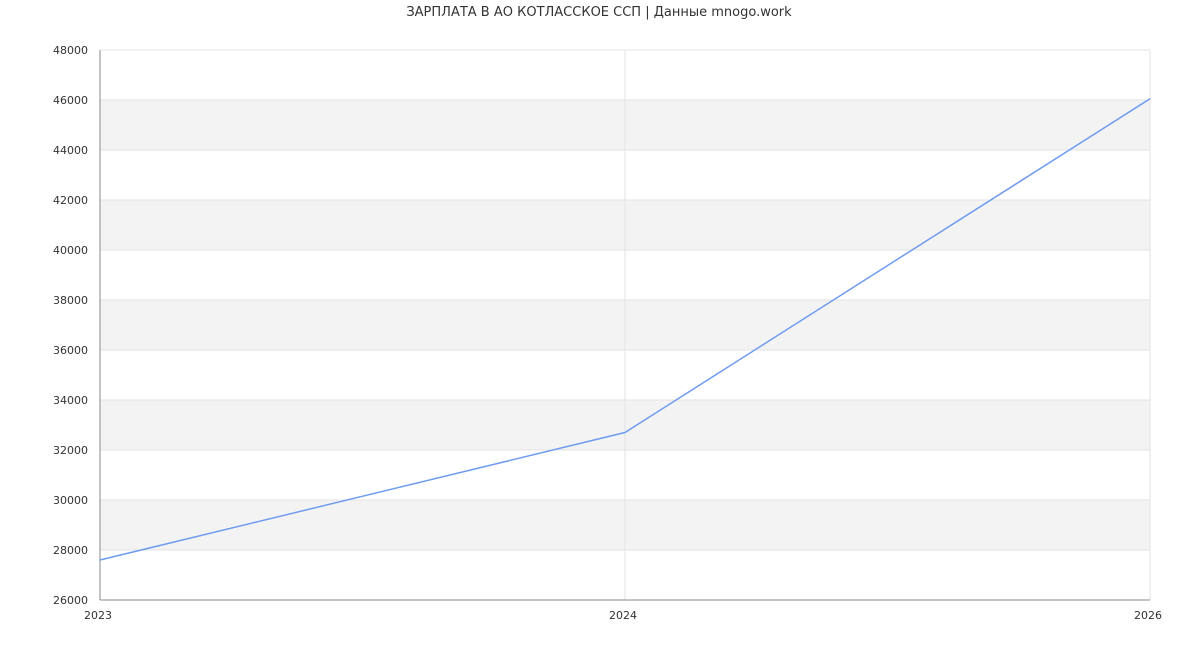 This screenshot has height=654, width=1200. I want to click on y-tick-label: 44000, so click(70, 150).